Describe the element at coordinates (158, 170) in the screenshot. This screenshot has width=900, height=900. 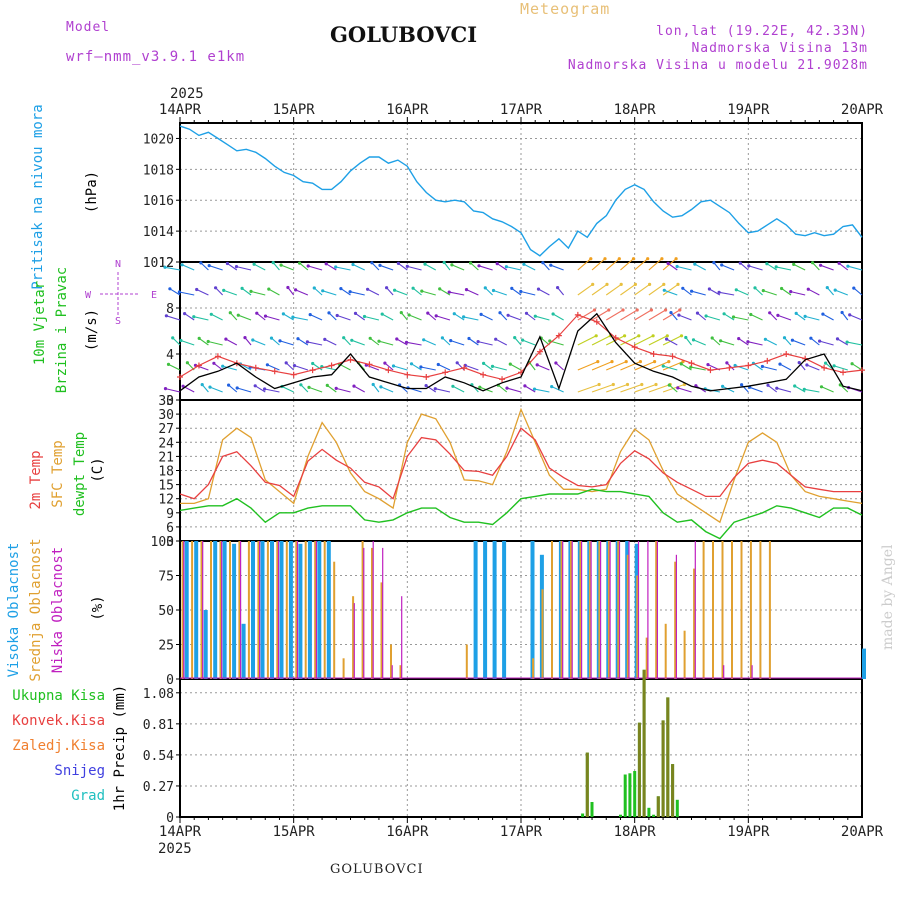
I see `y-tick-label: 1018` at that location.